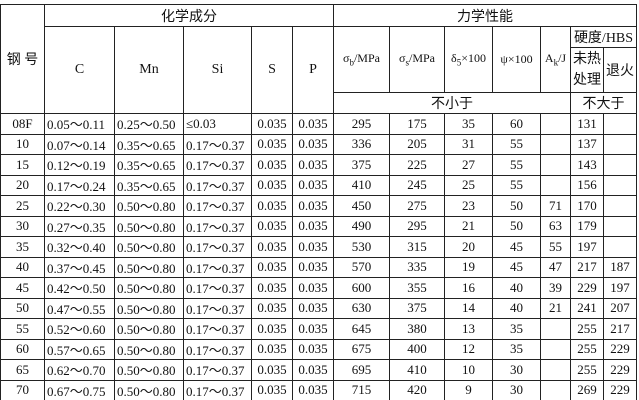 This screenshot has height=400, width=639. What do you see at coordinates (79, 267) in the screenshot?
I see `cell: 0.37～0.45` at bounding box center [79, 267].